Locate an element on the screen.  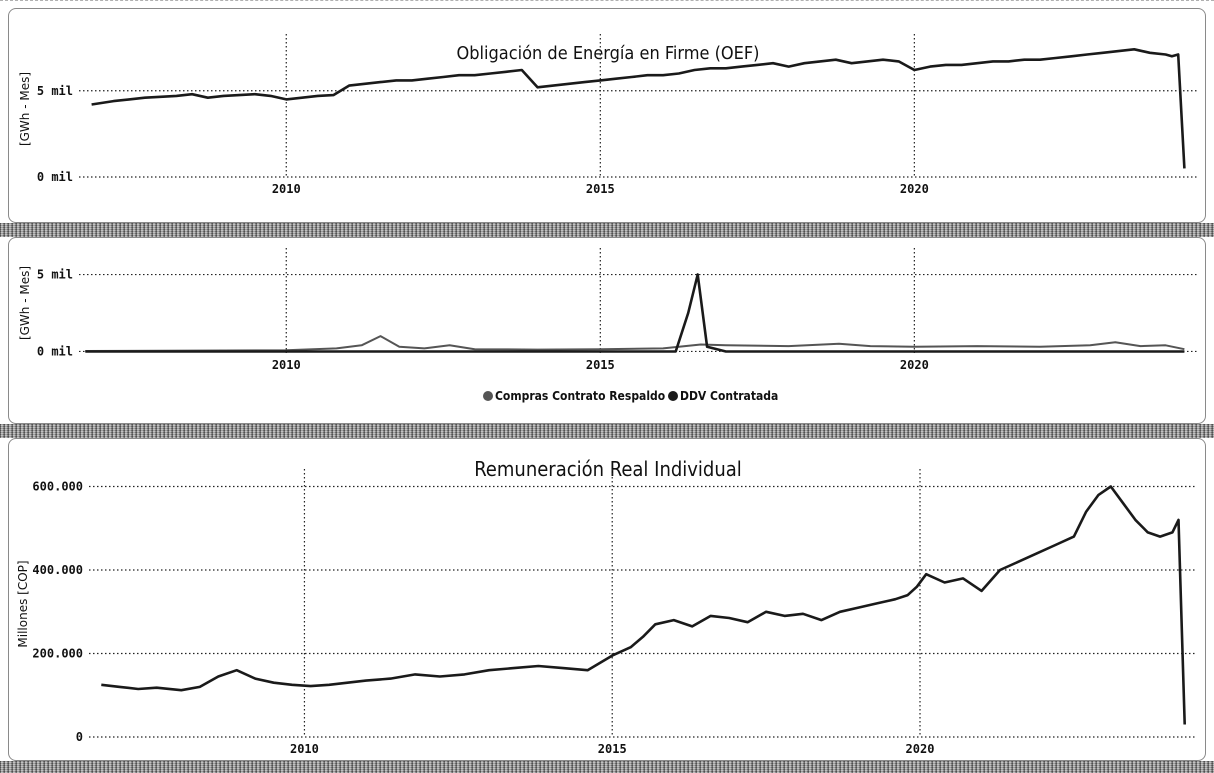
series-line-compras-contrato-respaldo is located at coordinates (635, 343).